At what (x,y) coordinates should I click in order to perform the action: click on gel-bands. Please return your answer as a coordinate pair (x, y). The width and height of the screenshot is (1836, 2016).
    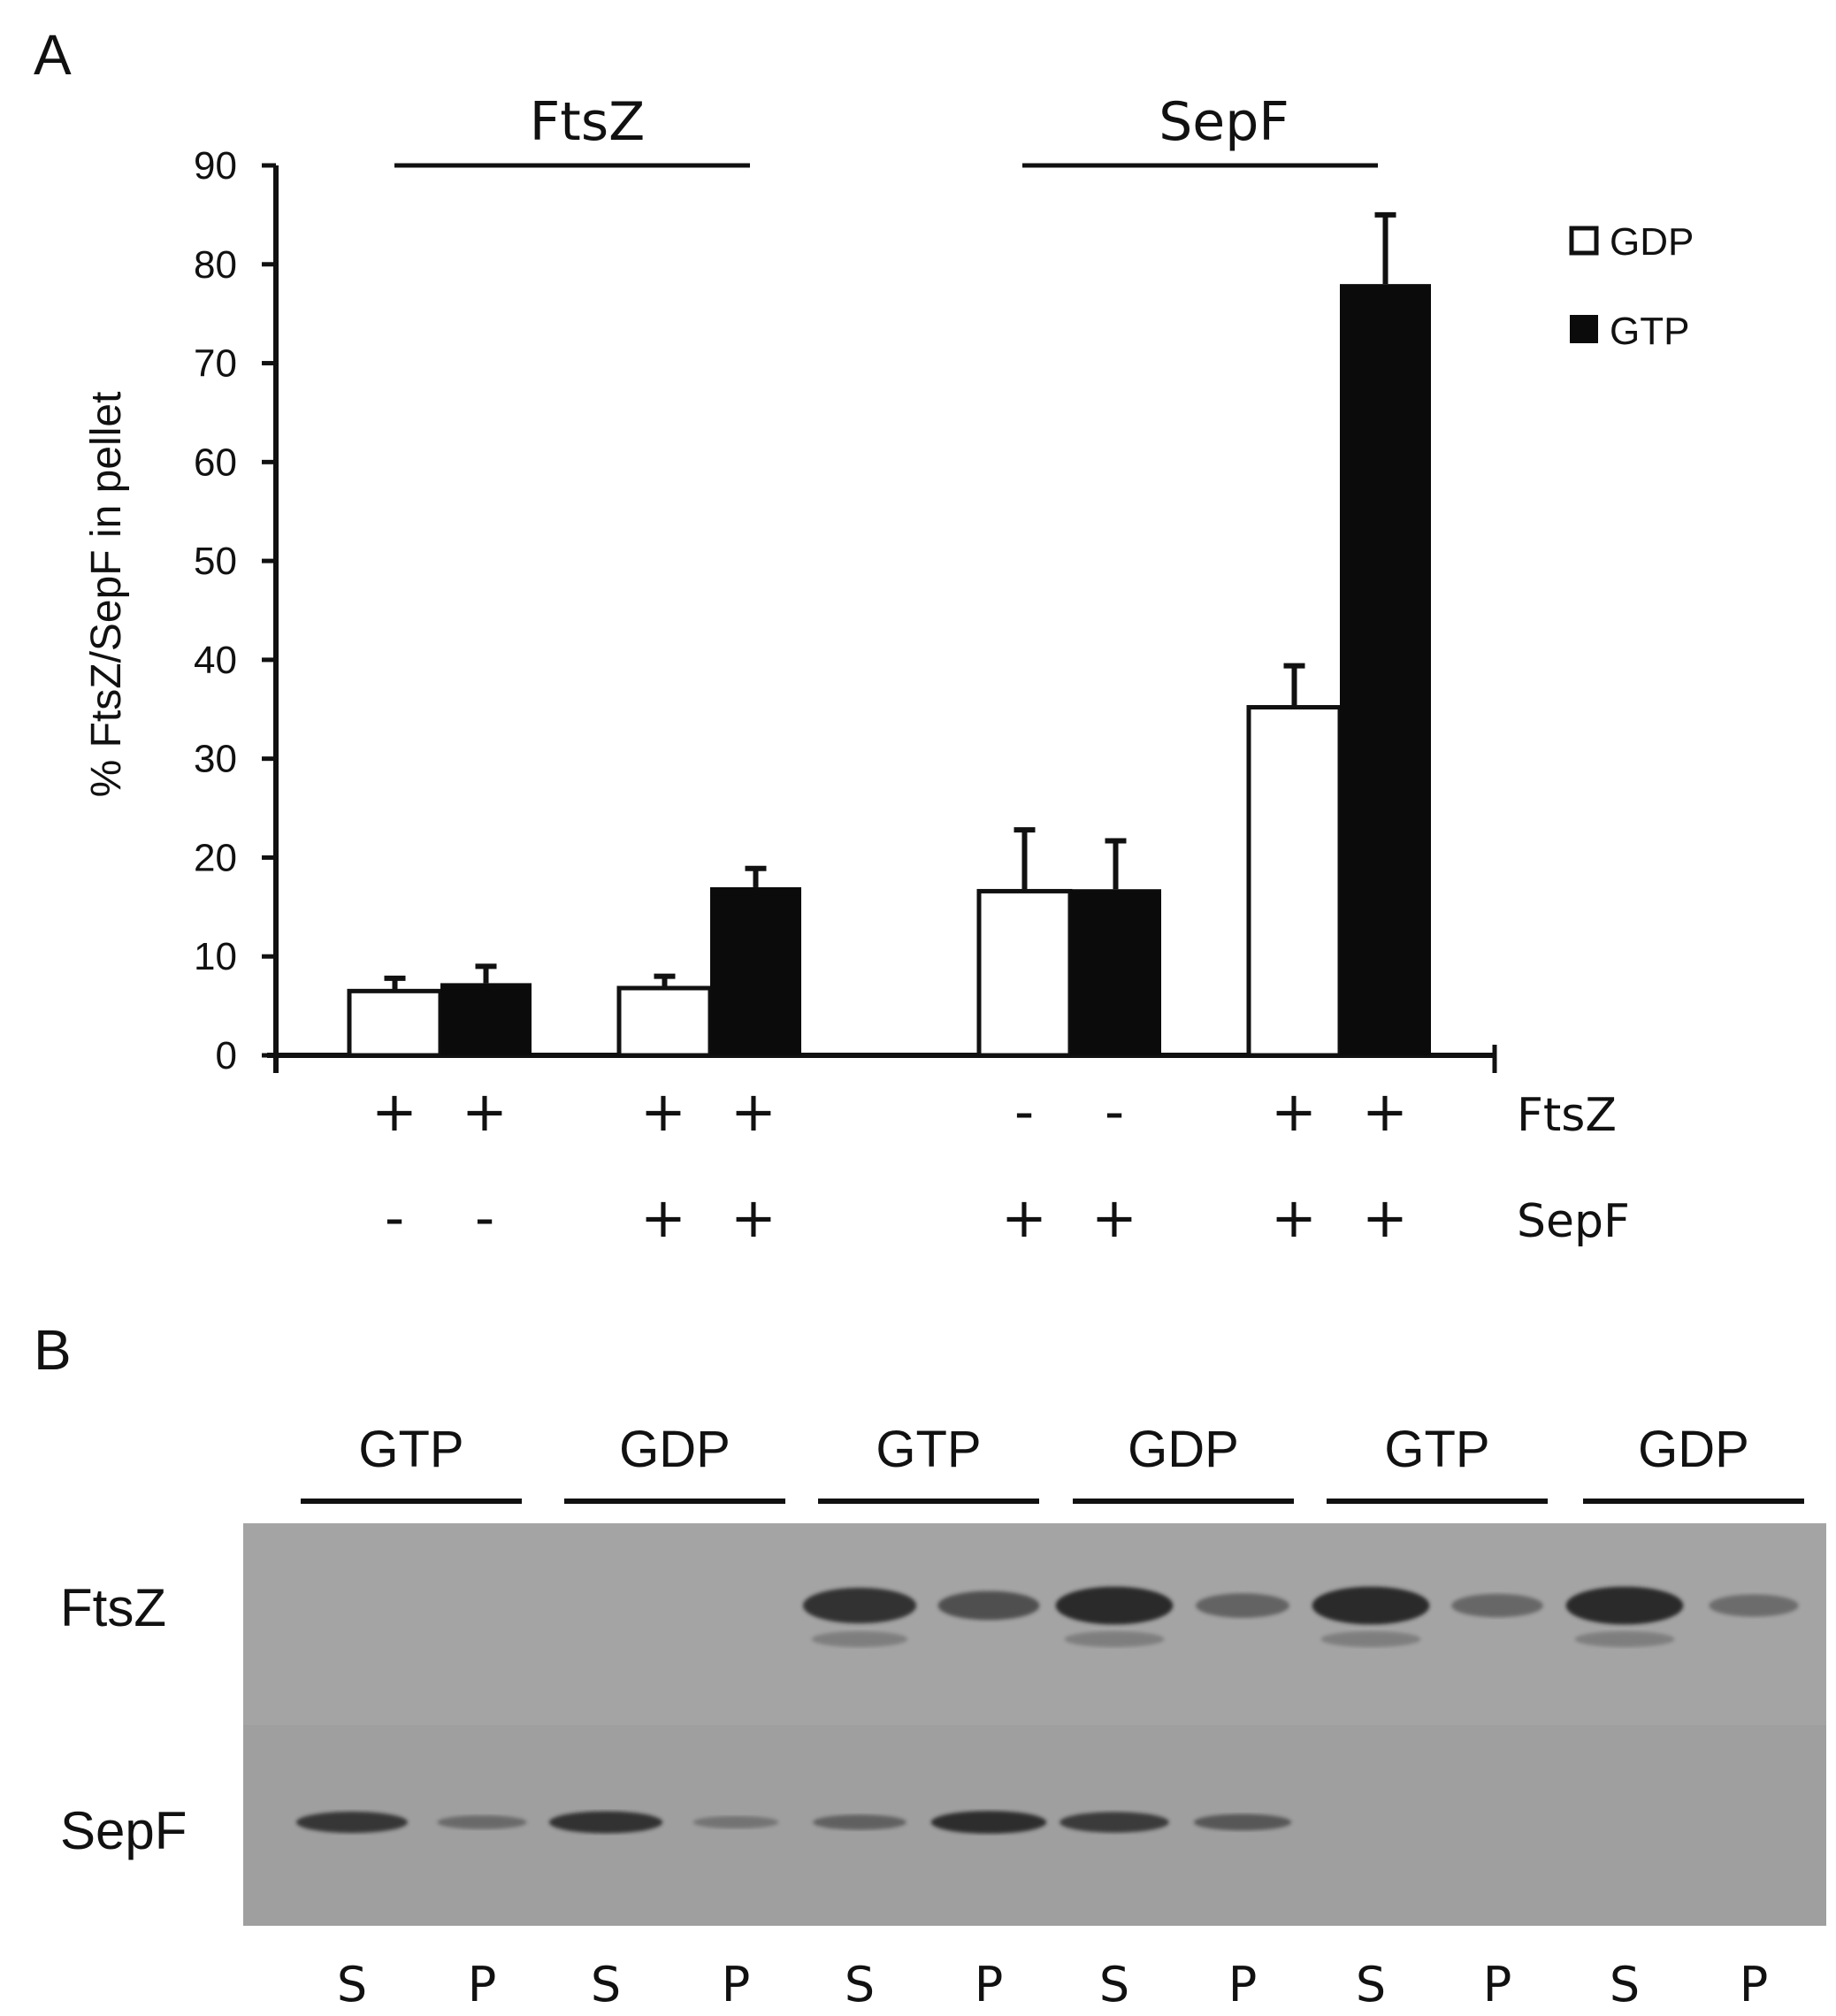
    Looking at the image, I should click on (1047, 1710).